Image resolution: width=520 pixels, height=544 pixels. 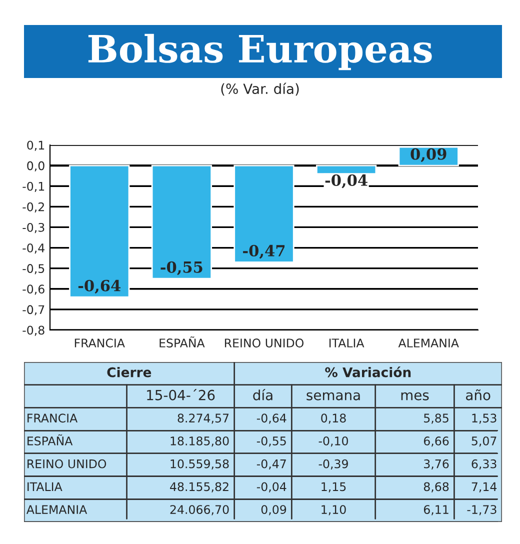 What do you see at coordinates (33, 249) in the screenshot?
I see `y-tick-label: -0,4` at bounding box center [33, 249].